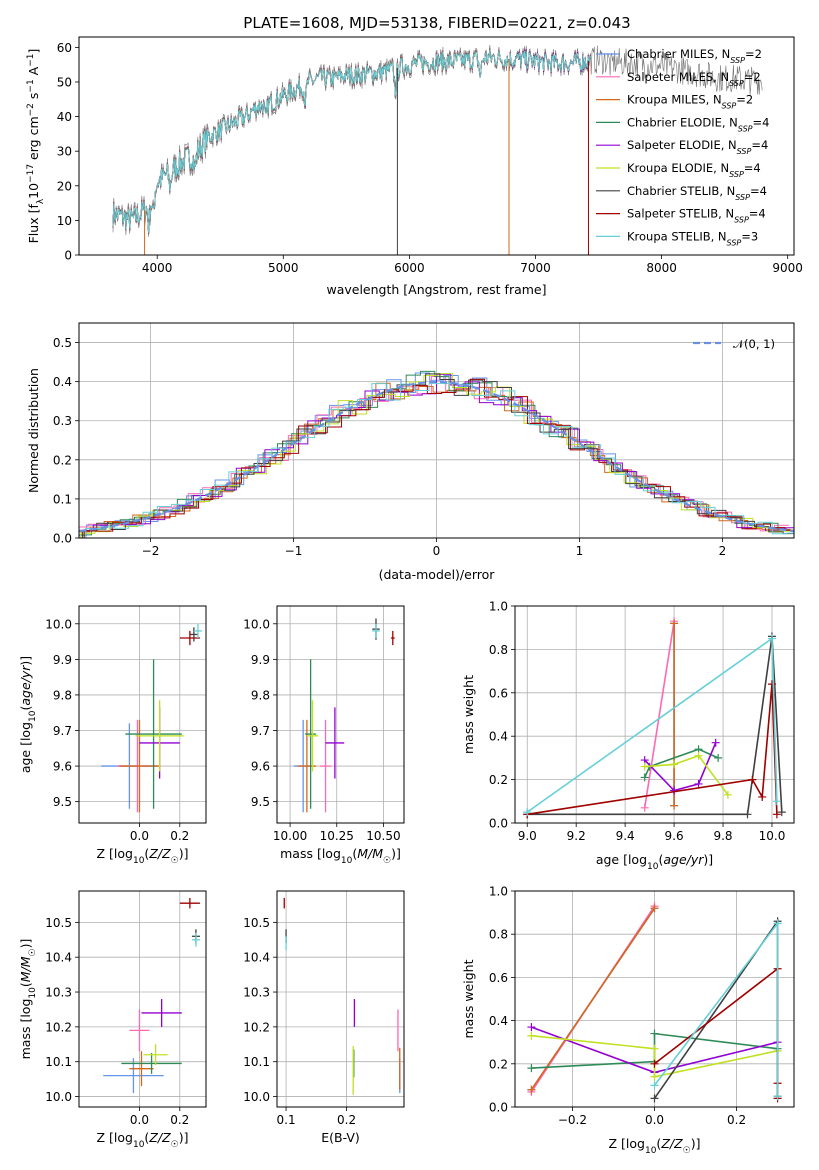 The image size is (819, 1170). I want to click on y-tick-label: 9.7, so click(62, 731).